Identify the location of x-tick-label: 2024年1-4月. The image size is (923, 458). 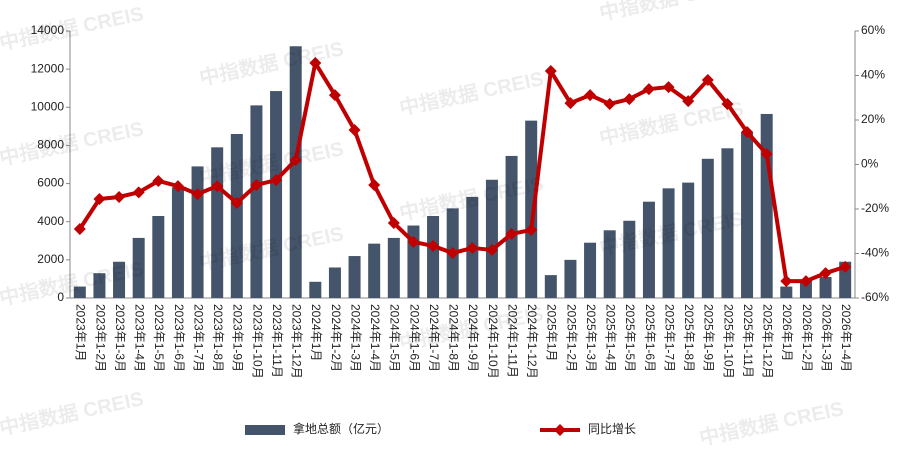
(375, 338).